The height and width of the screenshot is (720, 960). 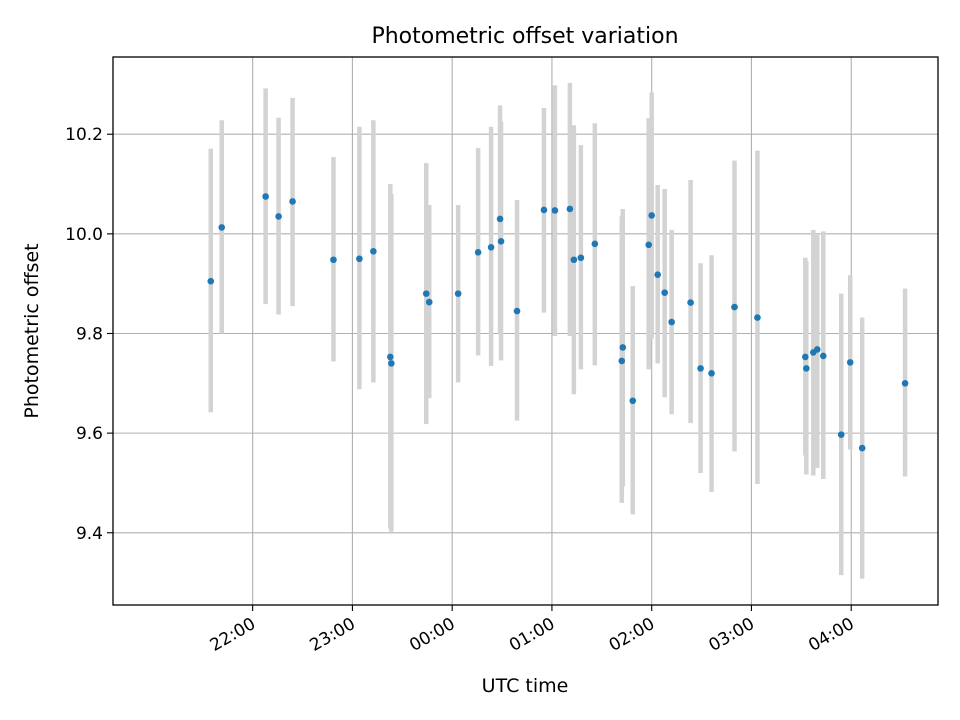 What do you see at coordinates (32, 330) in the screenshot?
I see `y-axis-label: Photometric offset` at bounding box center [32, 330].